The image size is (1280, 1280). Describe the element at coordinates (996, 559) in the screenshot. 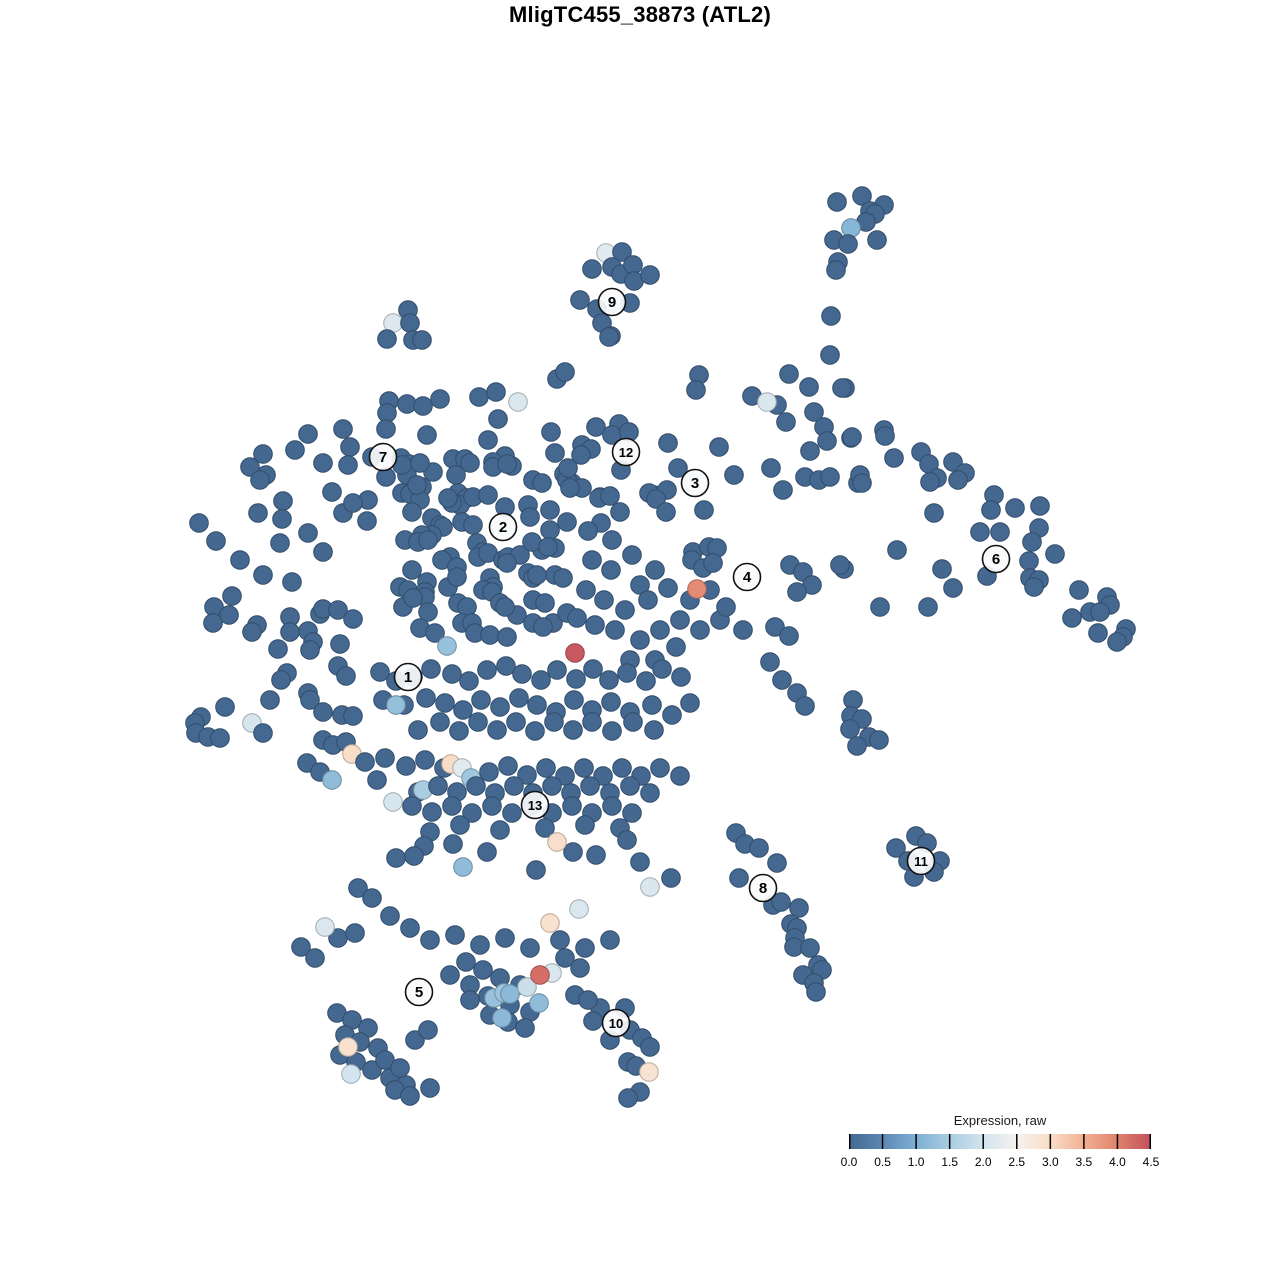

I see `cluster-label: 6` at that location.